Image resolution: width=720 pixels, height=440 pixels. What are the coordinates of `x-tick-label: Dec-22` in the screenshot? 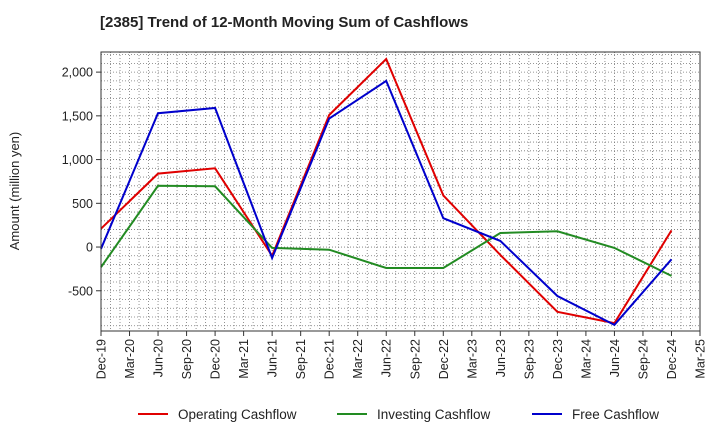 It's located at (444, 359).